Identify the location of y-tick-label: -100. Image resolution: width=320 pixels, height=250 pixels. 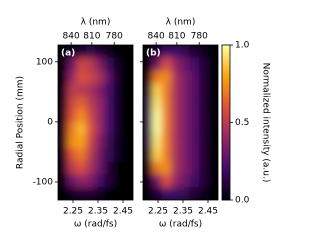
(43, 182).